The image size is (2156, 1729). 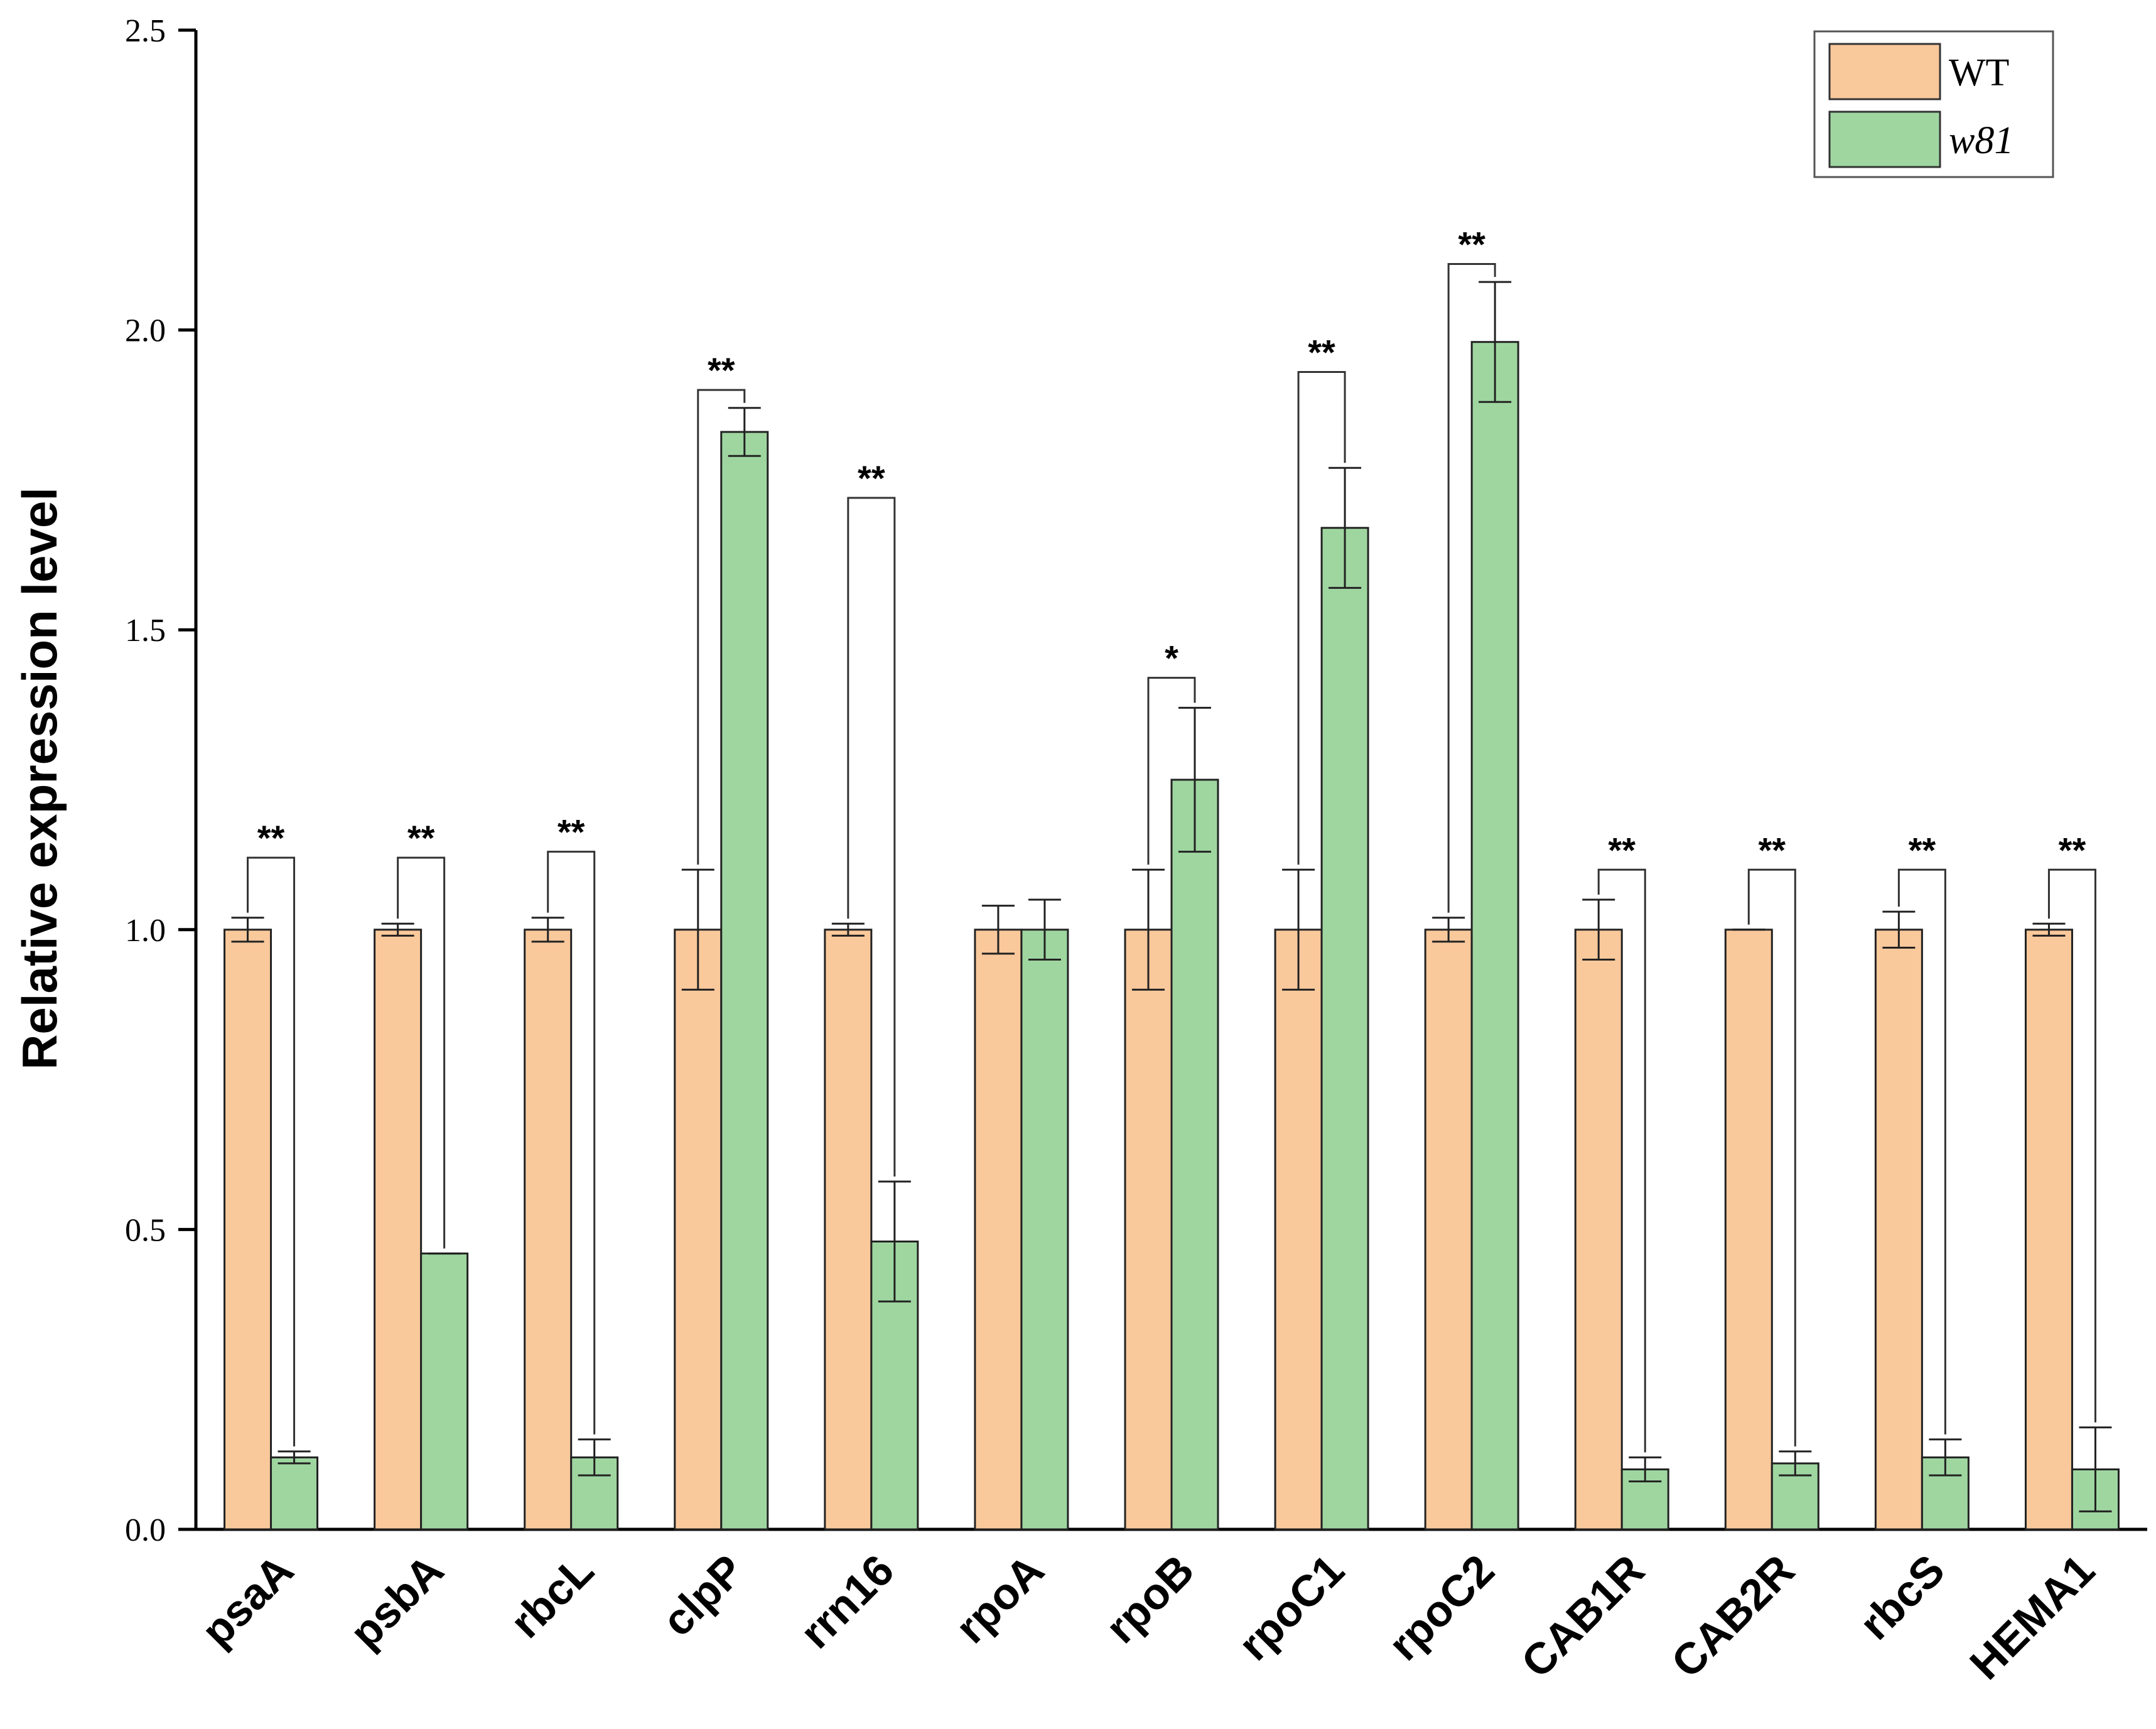 I want to click on significance-bracket-rpoC1, so click(x=1322, y=618).